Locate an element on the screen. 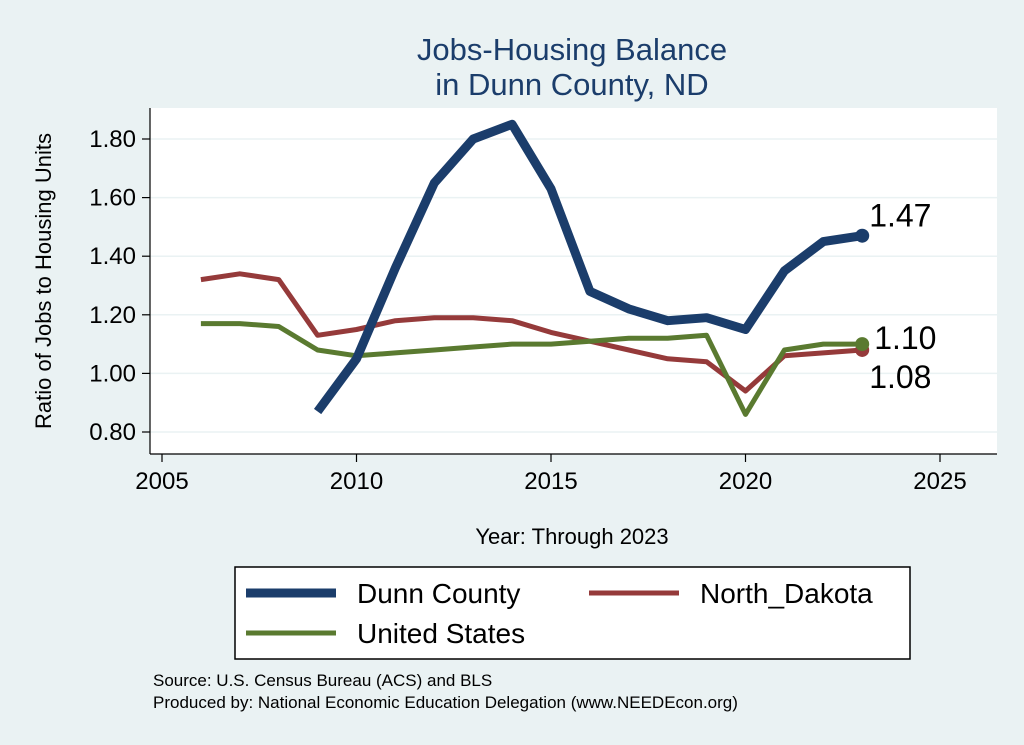 This screenshot has width=1024, height=745. y-tick-label-4: 1.60 is located at coordinates (112, 198).